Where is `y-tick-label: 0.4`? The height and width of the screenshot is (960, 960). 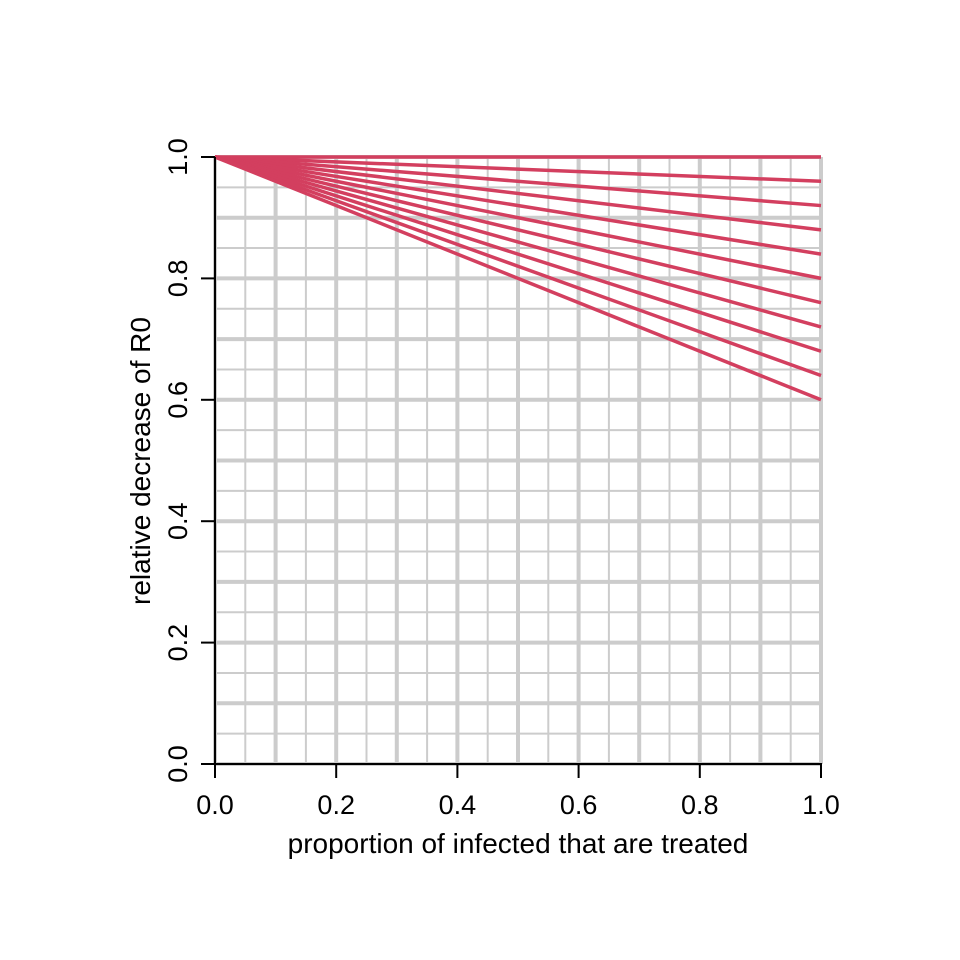 y-tick-label: 0.4 is located at coordinates (178, 521).